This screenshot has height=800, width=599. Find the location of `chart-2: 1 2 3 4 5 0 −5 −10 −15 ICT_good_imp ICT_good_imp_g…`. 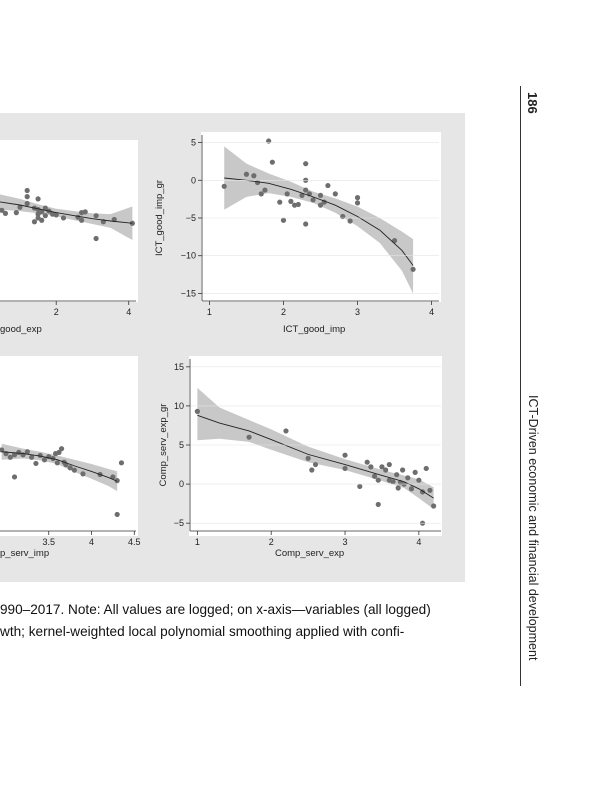

chart-2: 1 2 3 4 5 0 −5 −10 −15 ICT_good_imp ICT_good_imp_g… is located at coordinates (297, 233).